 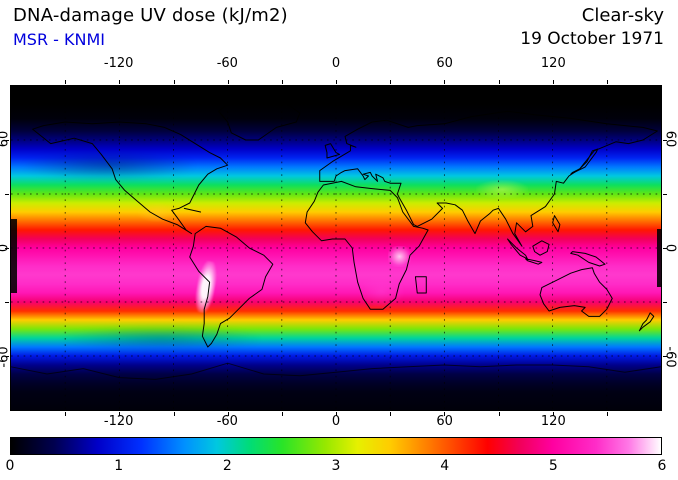 What do you see at coordinates (534, 261) in the screenshot?
I see `coastline-java` at bounding box center [534, 261].